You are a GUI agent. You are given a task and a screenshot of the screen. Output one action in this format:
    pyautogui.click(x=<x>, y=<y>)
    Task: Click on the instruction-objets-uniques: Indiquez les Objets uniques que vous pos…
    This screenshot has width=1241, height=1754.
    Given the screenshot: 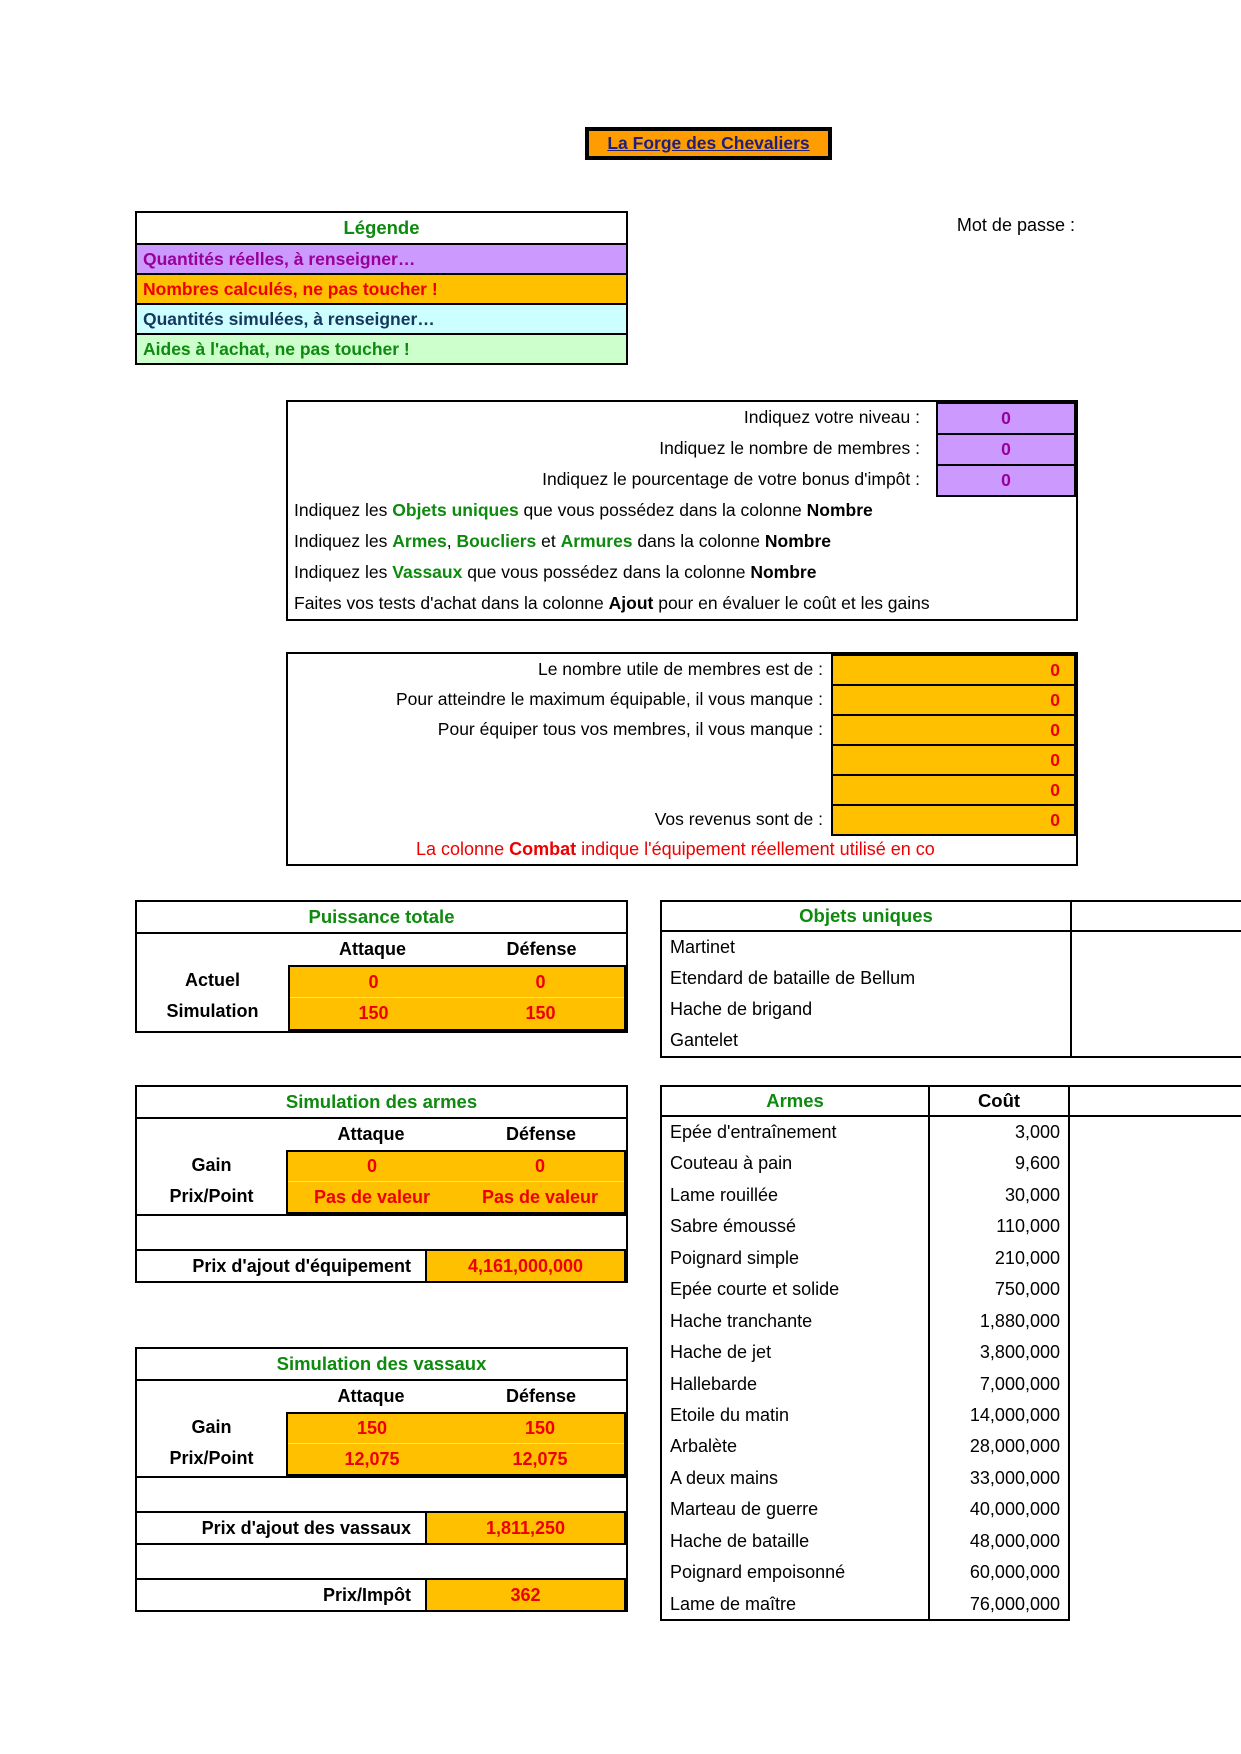 What is the action you would take?
    pyautogui.click(x=583, y=510)
    